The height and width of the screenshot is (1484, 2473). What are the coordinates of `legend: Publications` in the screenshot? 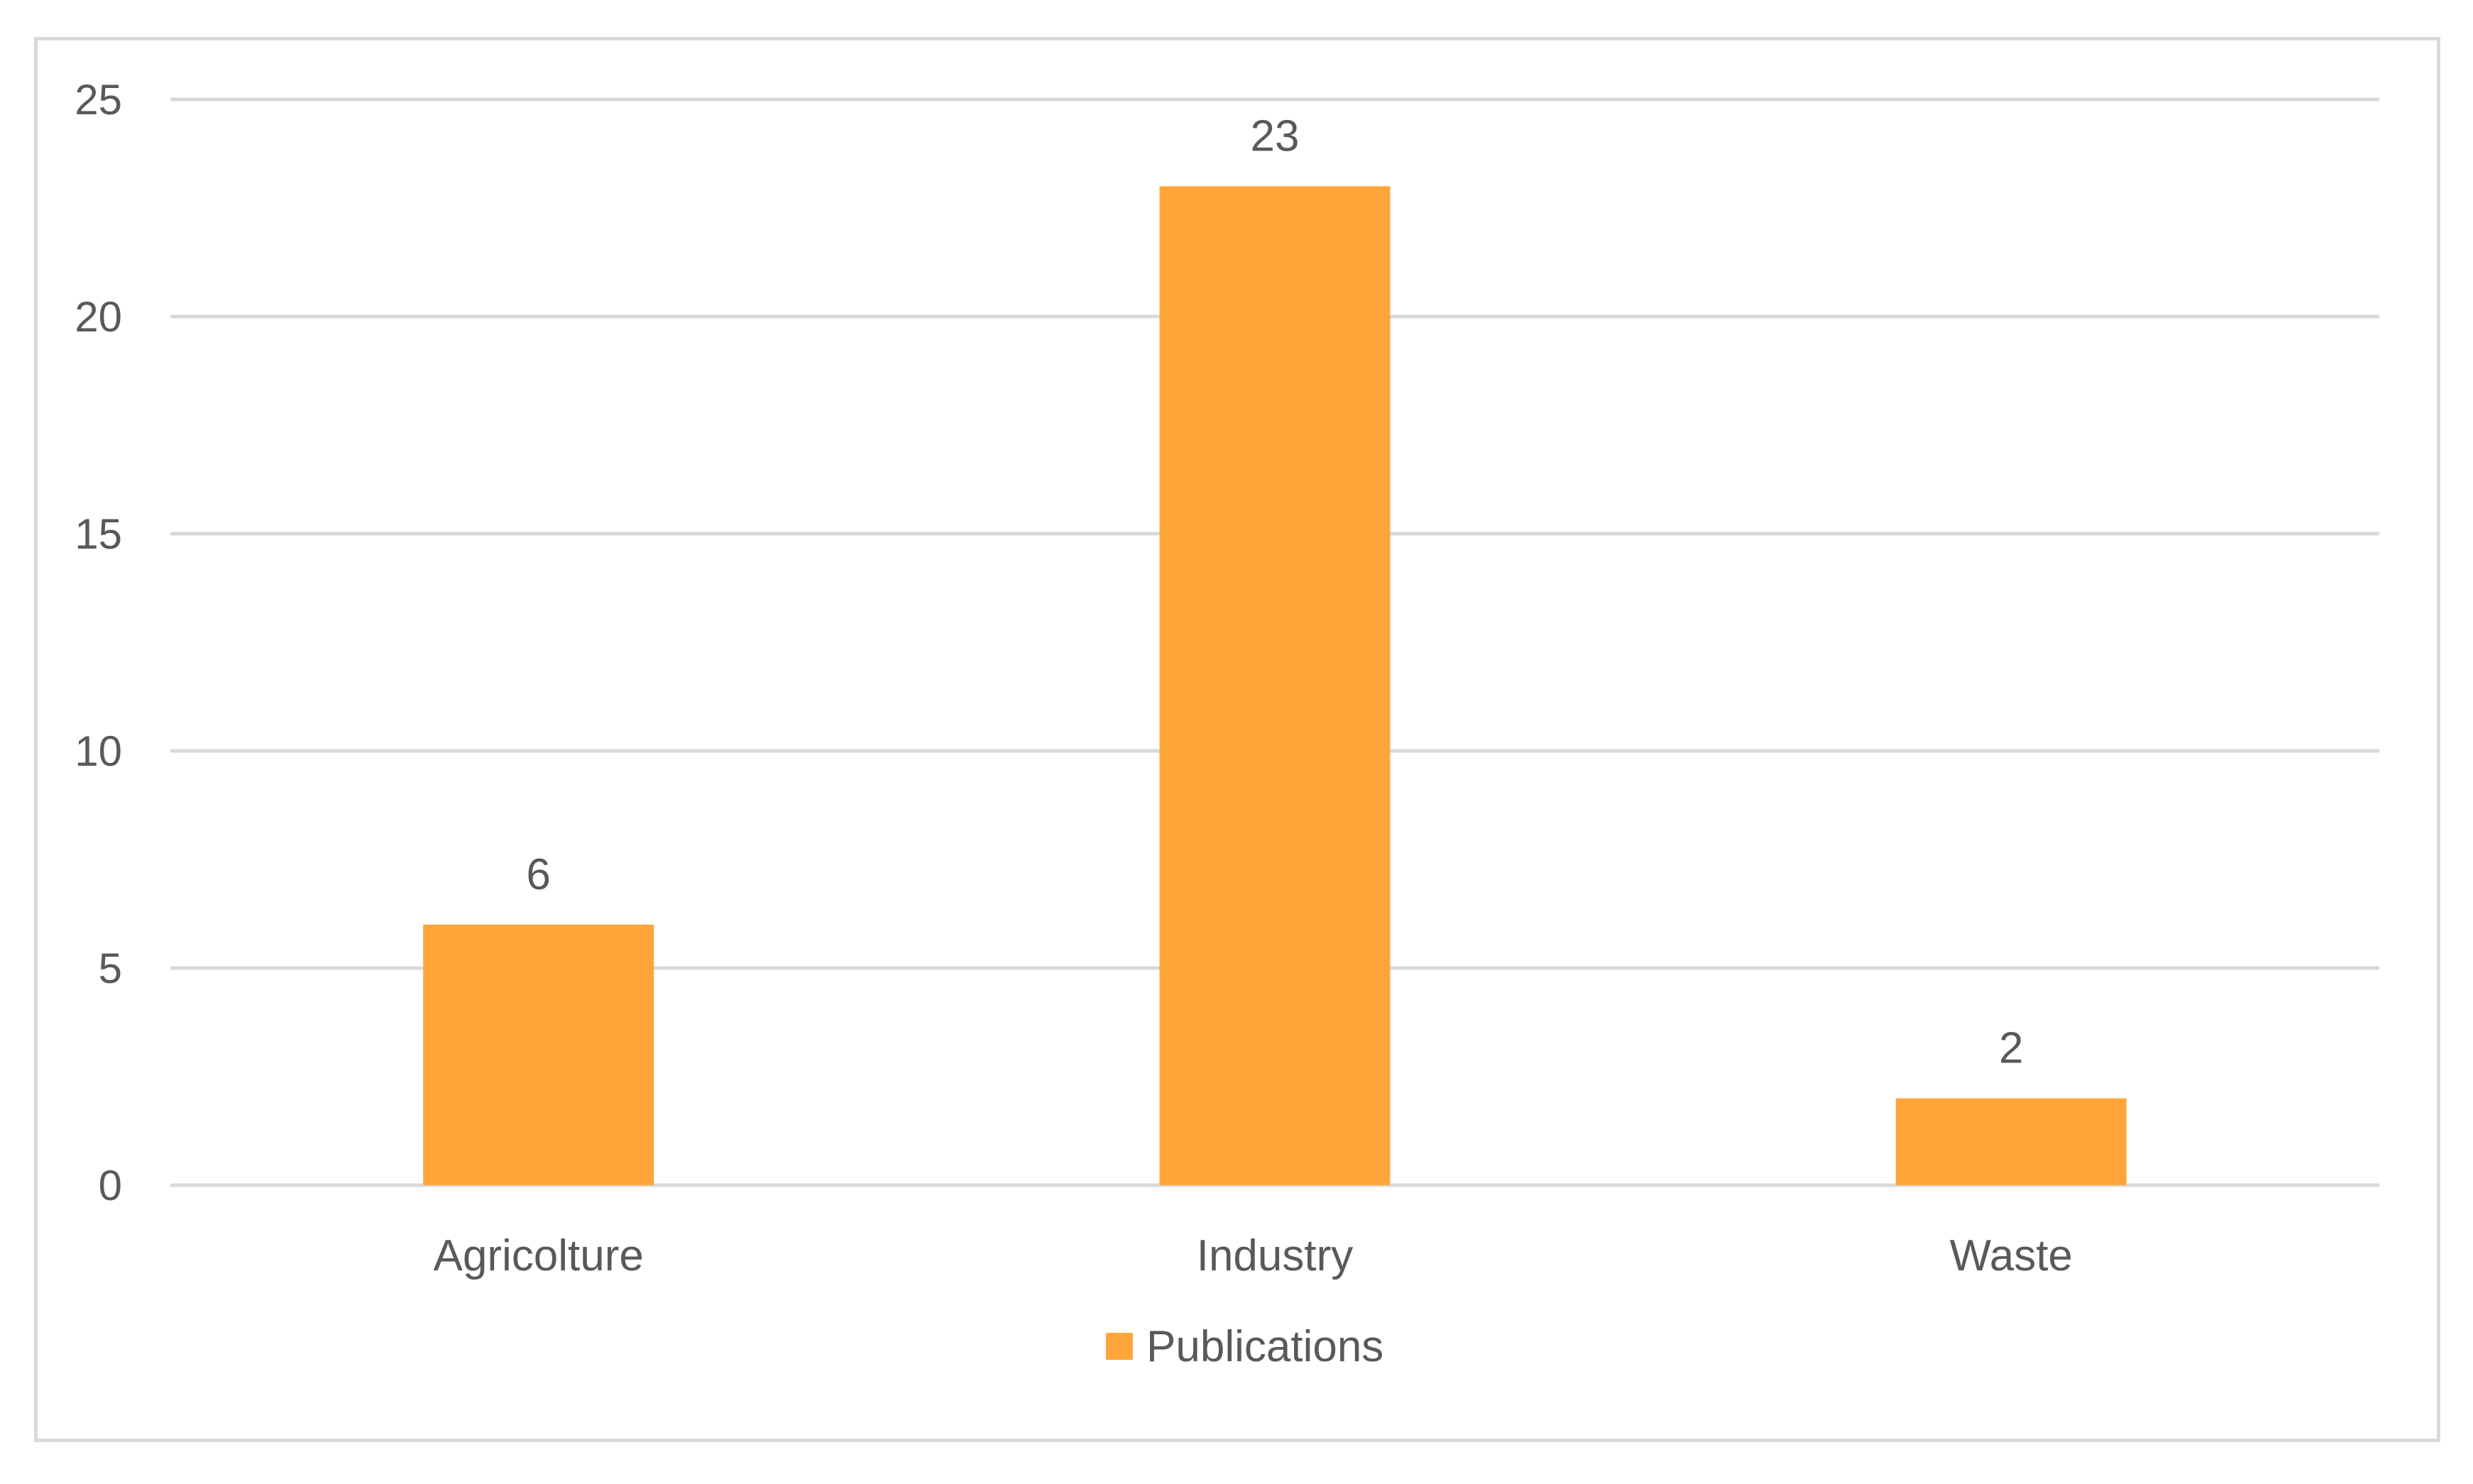 It's located at (1244, 1346).